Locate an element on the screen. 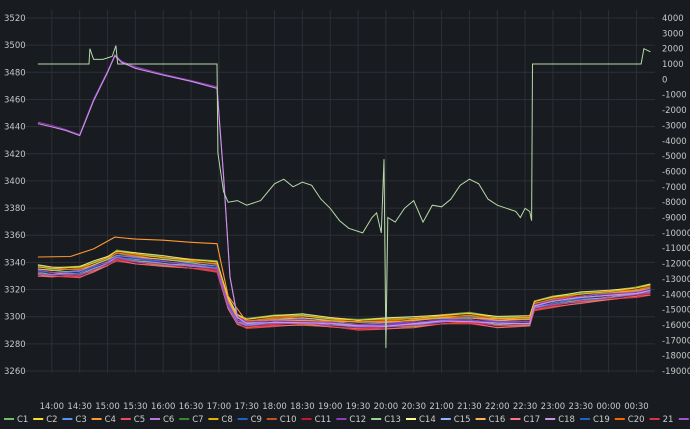 The width and height of the screenshot is (690, 429). right-tick-label: 4000 is located at coordinates (673, 19).